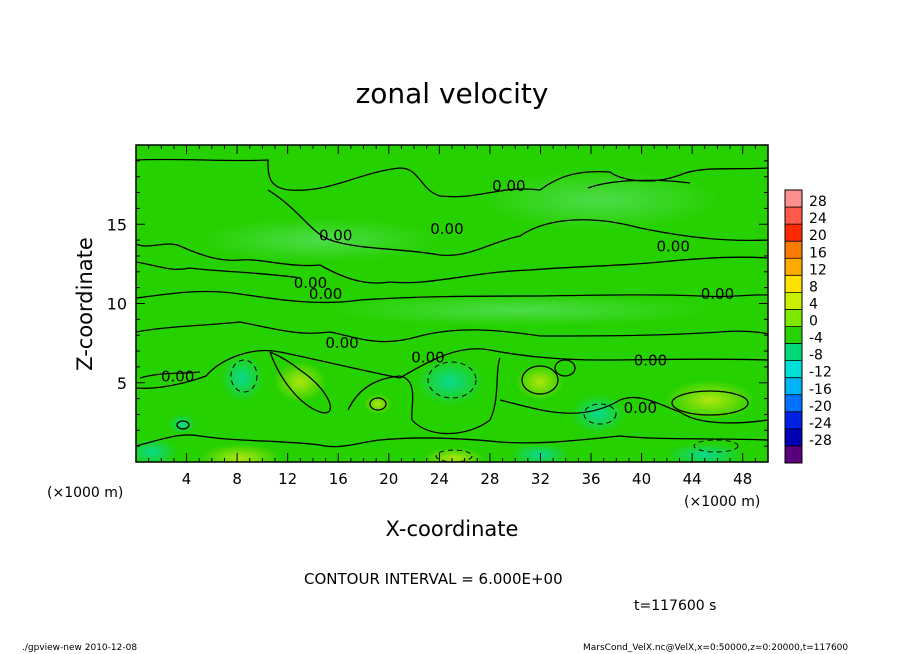  What do you see at coordinates (818, 202) in the screenshot?
I see `colorbar-label: 28` at bounding box center [818, 202].